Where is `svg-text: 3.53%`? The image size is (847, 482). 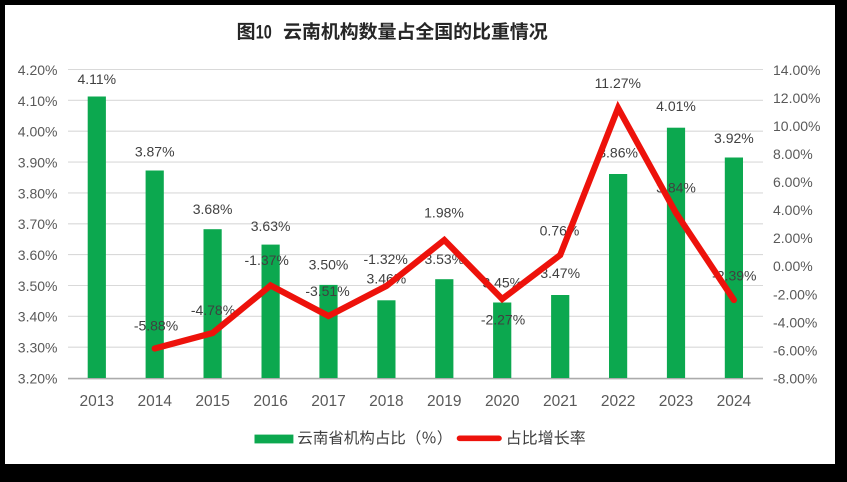 svg-text: 3.53% is located at coordinates (444, 259).